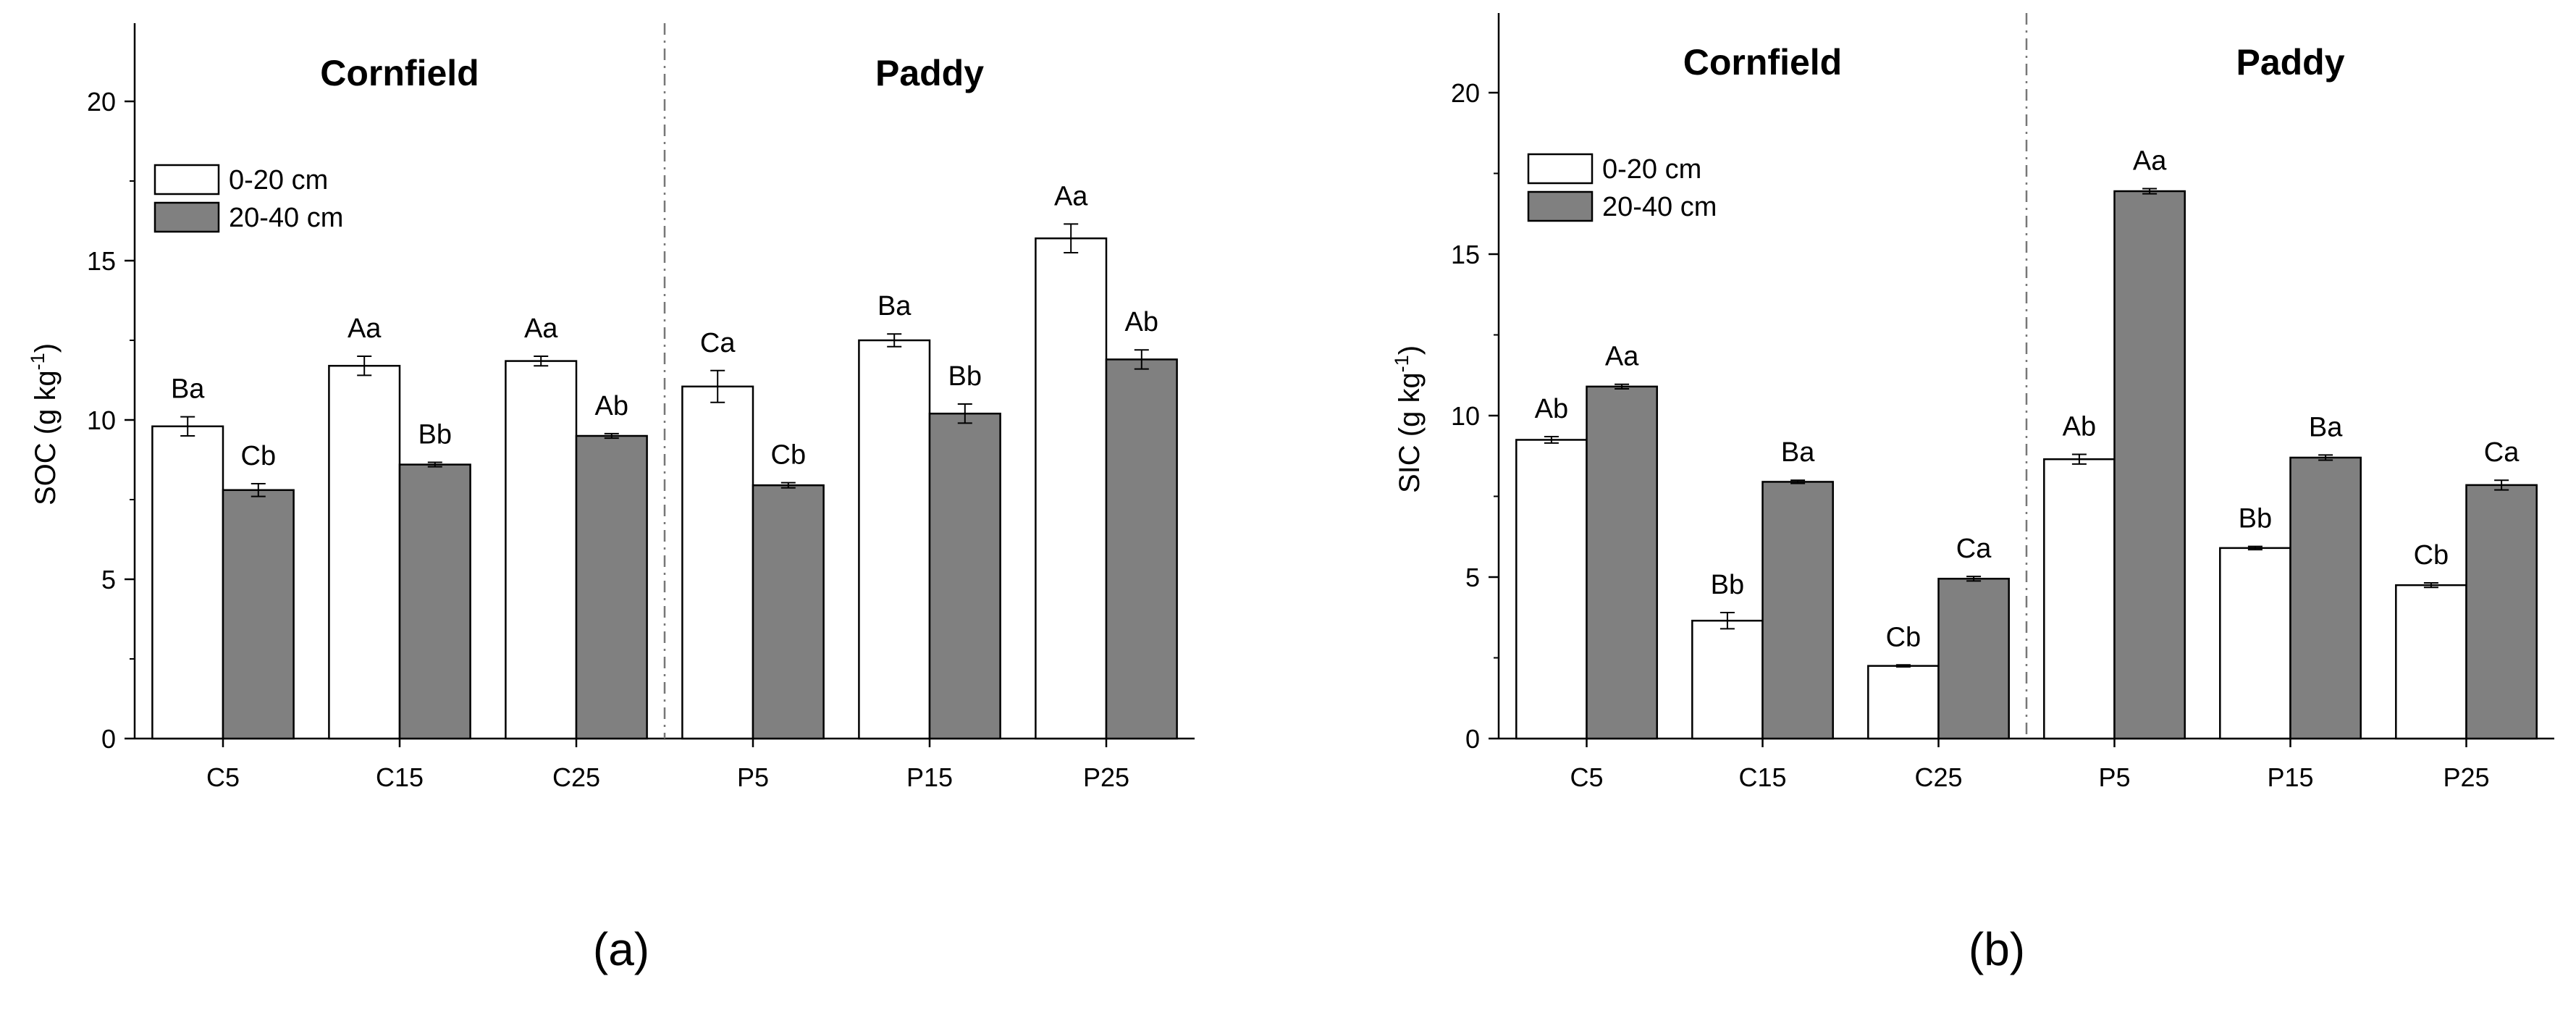 This screenshot has height=1026, width=2576. What do you see at coordinates (1410, 469) in the screenshot?
I see `y-axis-symbol: SIC` at bounding box center [1410, 469].